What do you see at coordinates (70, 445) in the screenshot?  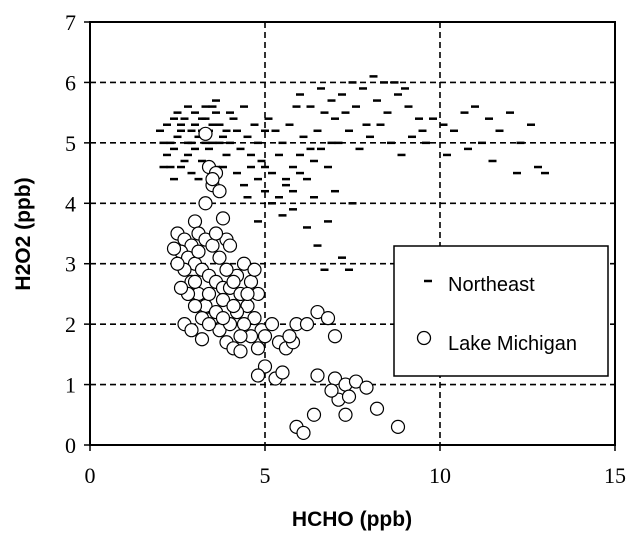 I see `y-tick-label-0: 0` at bounding box center [70, 445].